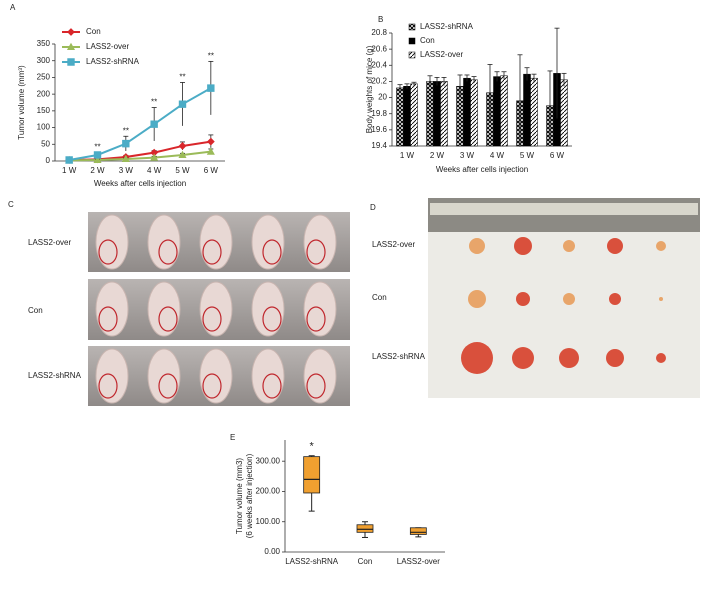 The height and width of the screenshot is (593, 716). What do you see at coordinates (44, 110) in the screenshot?
I see `y-tick-label: 150` at bounding box center [44, 110].